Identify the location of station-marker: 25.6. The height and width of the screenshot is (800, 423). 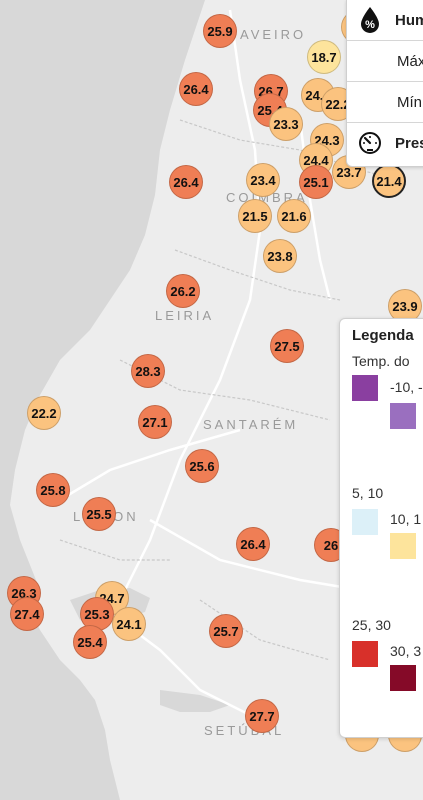
(202, 466).